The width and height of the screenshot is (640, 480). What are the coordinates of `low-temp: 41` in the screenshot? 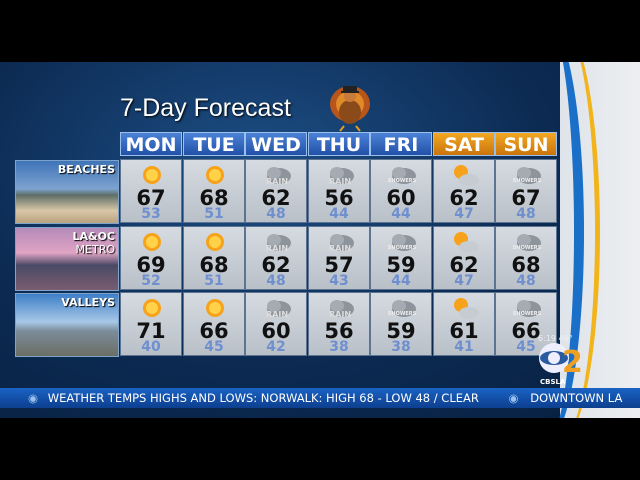 It's located at (464, 347).